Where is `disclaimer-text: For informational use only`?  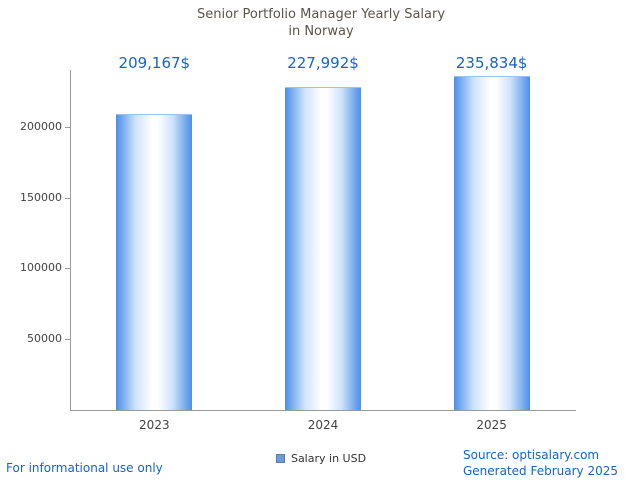 disclaimer-text: For informational use only is located at coordinates (84, 468).